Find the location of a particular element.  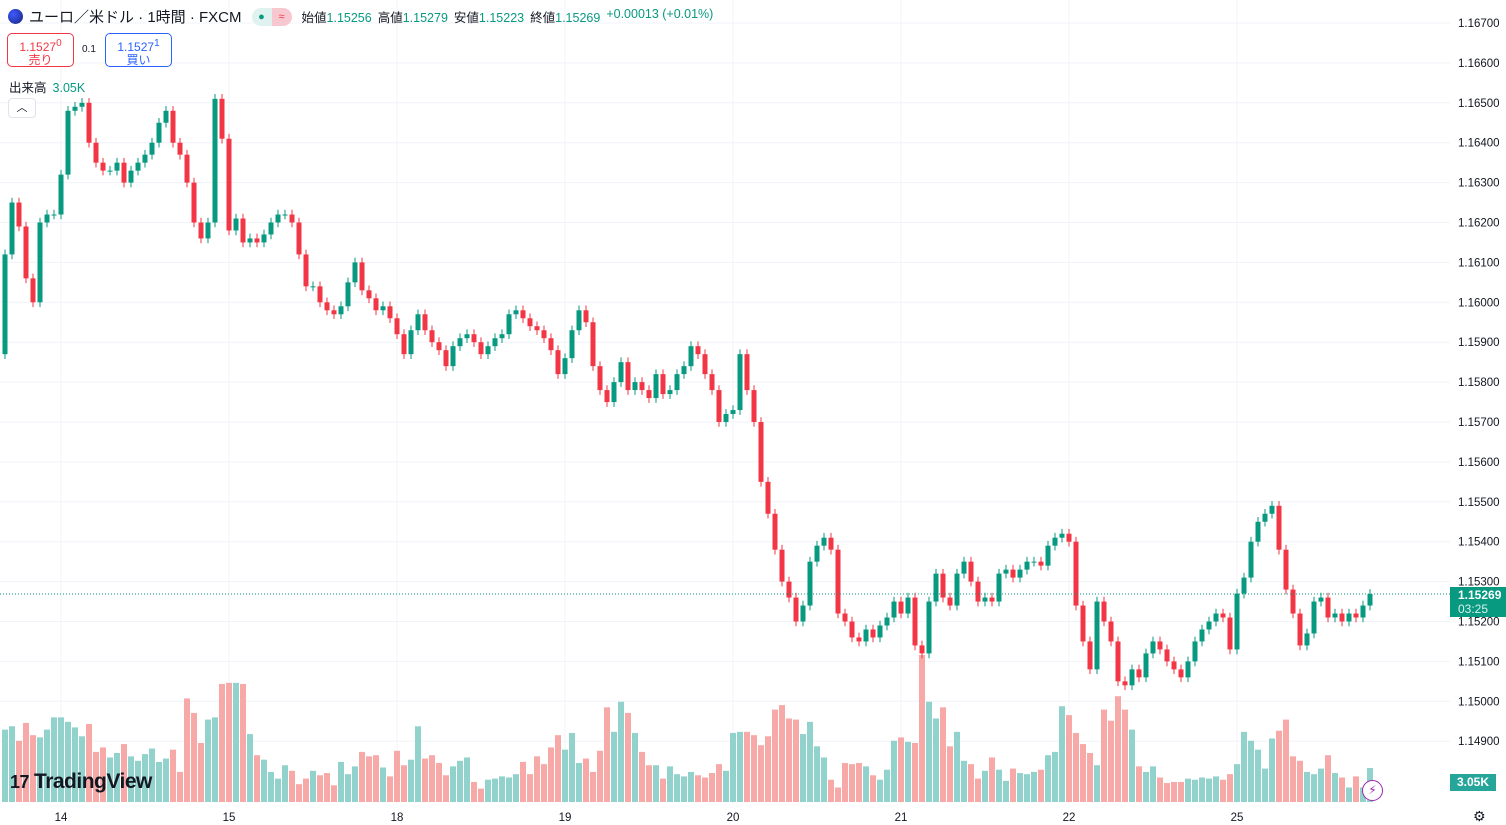

lightning-icon: ⚡ is located at coordinates (1372, 790).